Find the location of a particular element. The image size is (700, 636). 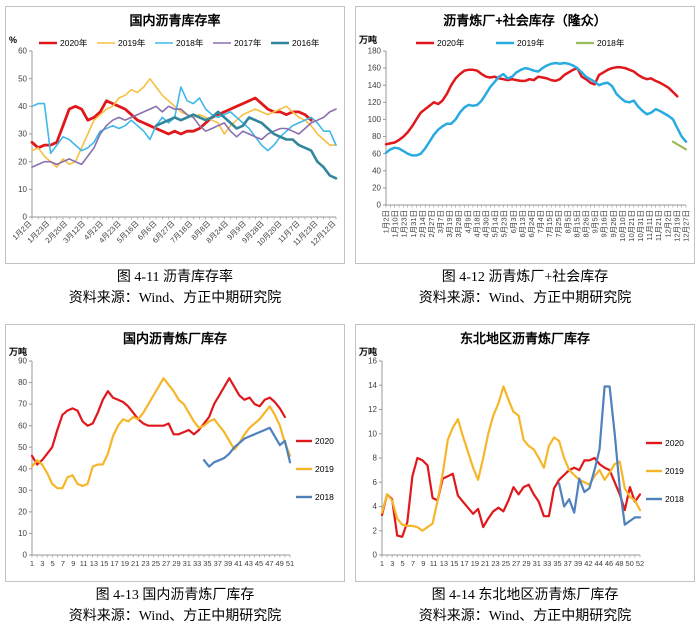

y-tick-label: 30 is located at coordinates (22, 134).